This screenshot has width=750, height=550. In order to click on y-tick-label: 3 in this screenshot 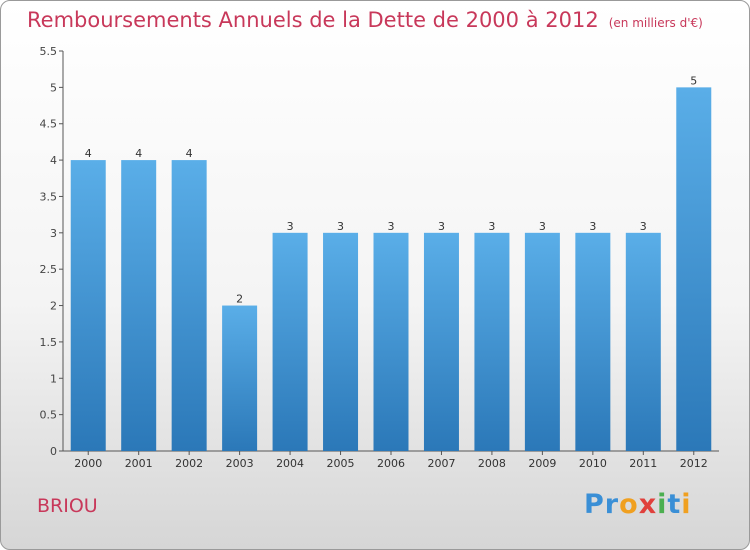, I will do `click(53, 233)`.